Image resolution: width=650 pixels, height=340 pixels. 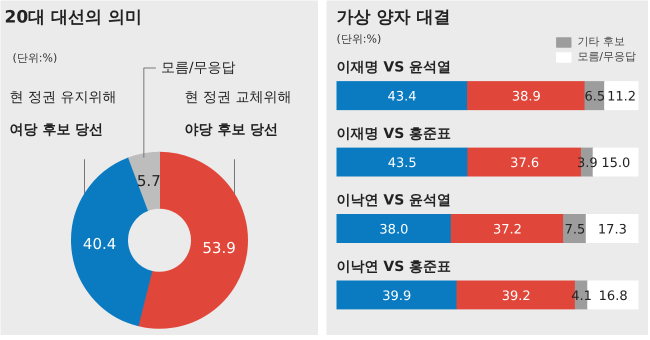 I want to click on data-label: 43.5, so click(x=402, y=164).